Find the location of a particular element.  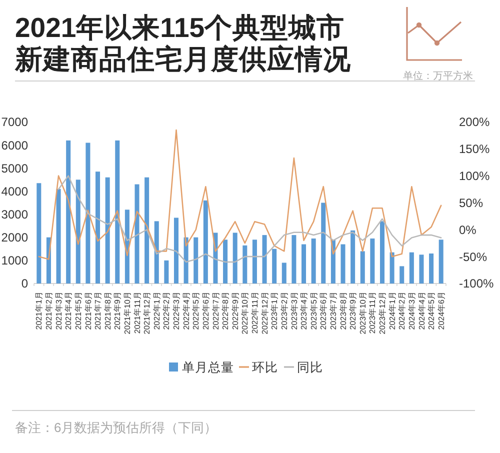

y-tick-label: 5000 is located at coordinates (14, 168).